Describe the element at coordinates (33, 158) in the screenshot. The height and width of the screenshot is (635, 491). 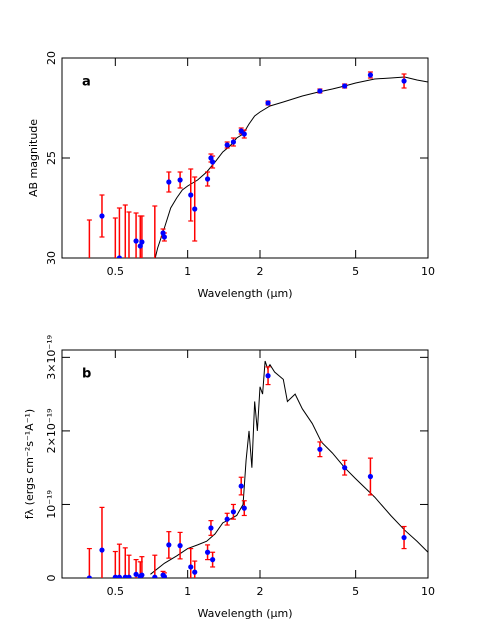
I see `y-axis-label: AB magnitude` at that location.